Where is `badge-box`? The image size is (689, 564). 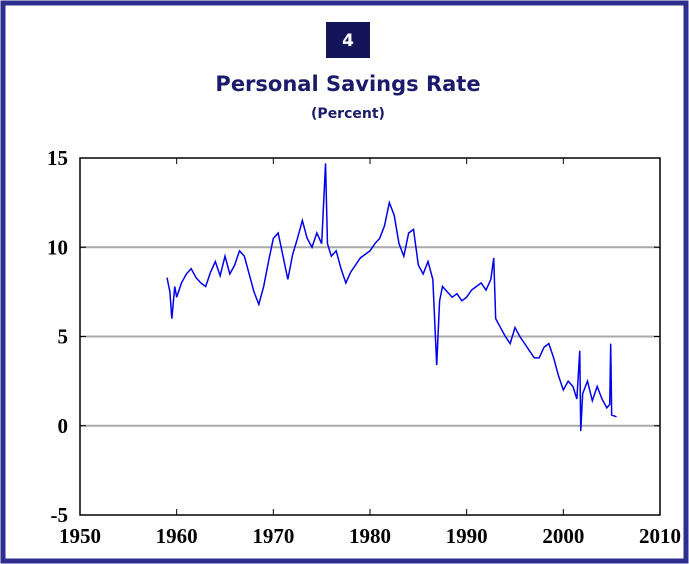 badge-box is located at coordinates (348, 40).